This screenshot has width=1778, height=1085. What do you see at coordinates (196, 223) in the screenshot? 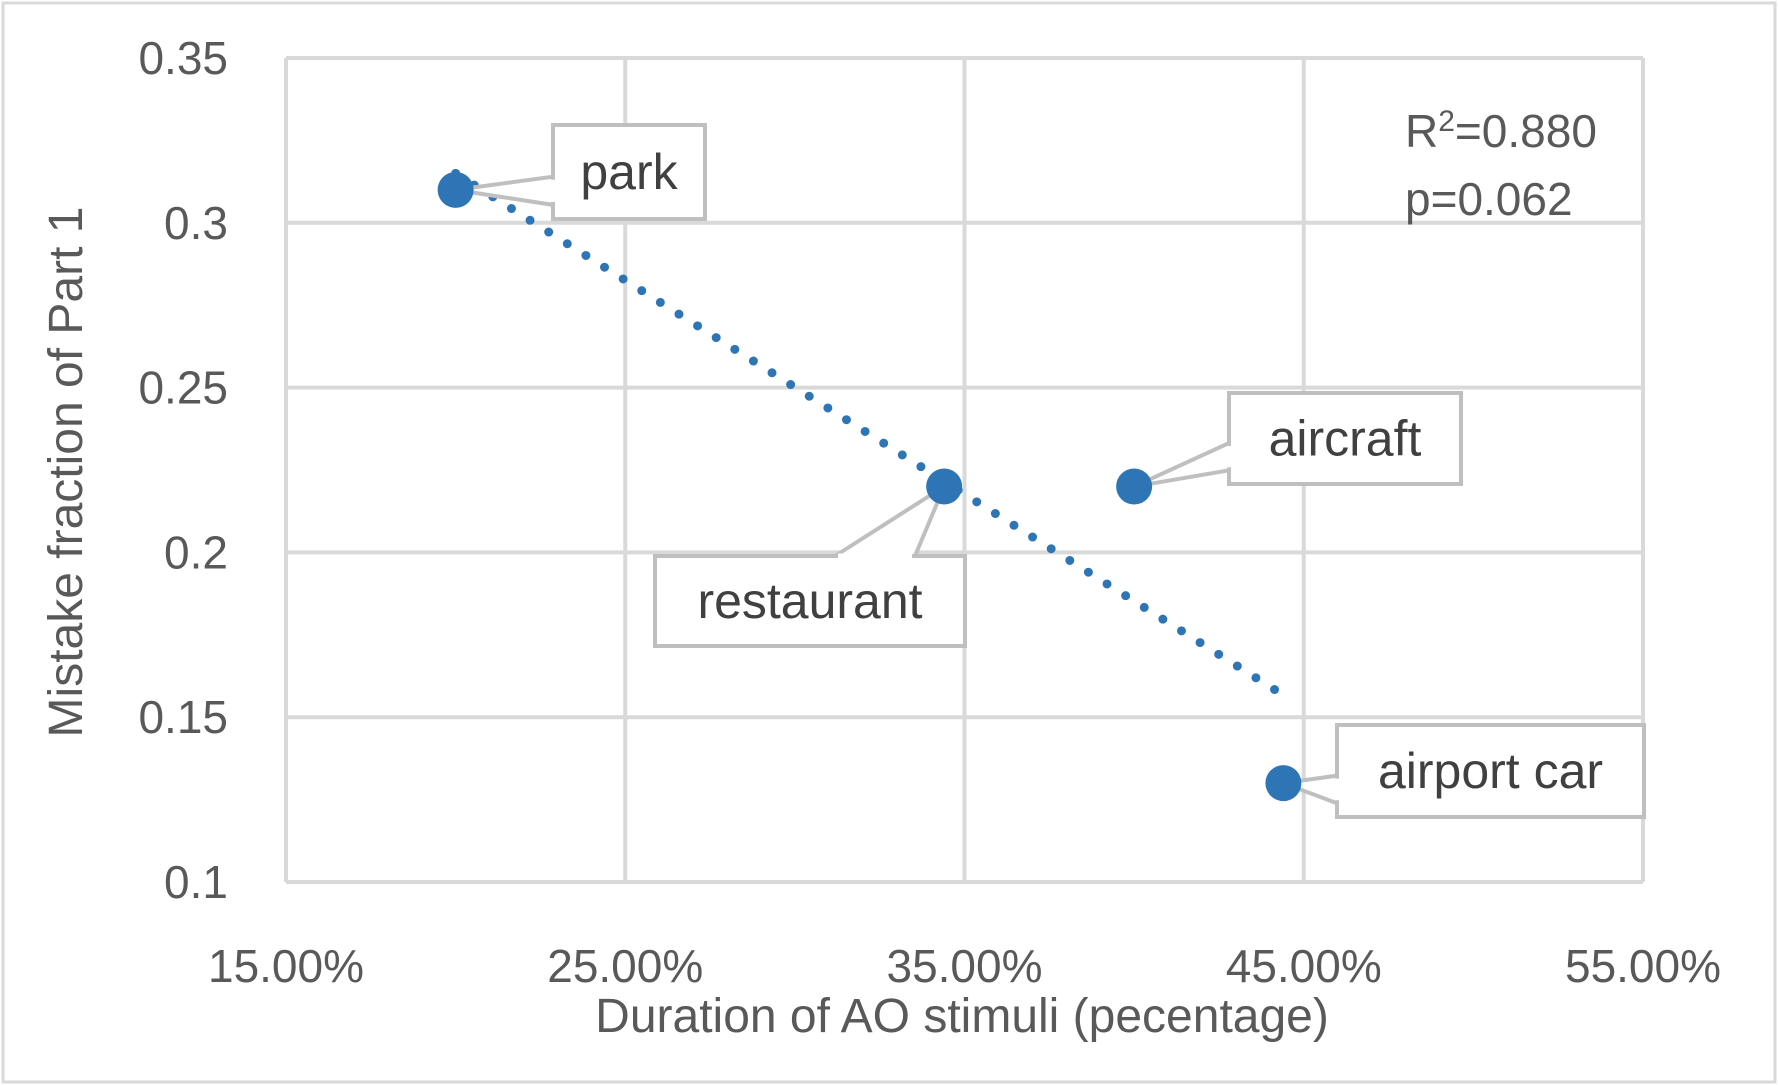
I see `y-tick-label: 0.3` at bounding box center [196, 223].